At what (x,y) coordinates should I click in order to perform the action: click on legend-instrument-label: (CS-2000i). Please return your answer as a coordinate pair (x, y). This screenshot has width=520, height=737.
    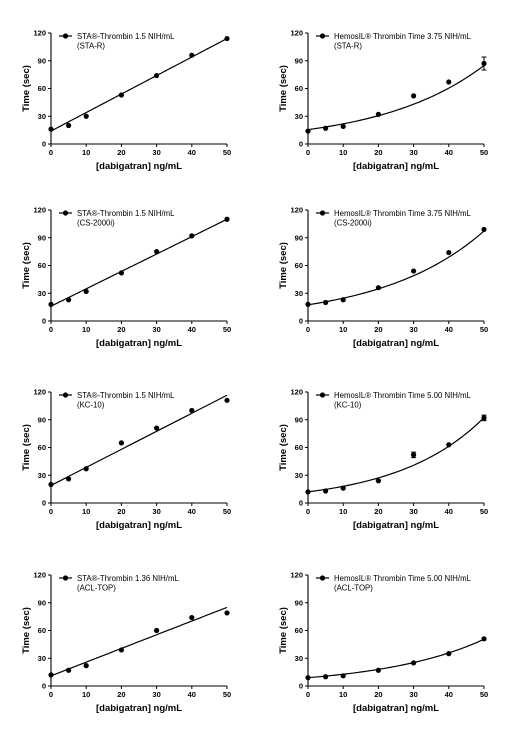
    Looking at the image, I should click on (353, 223).